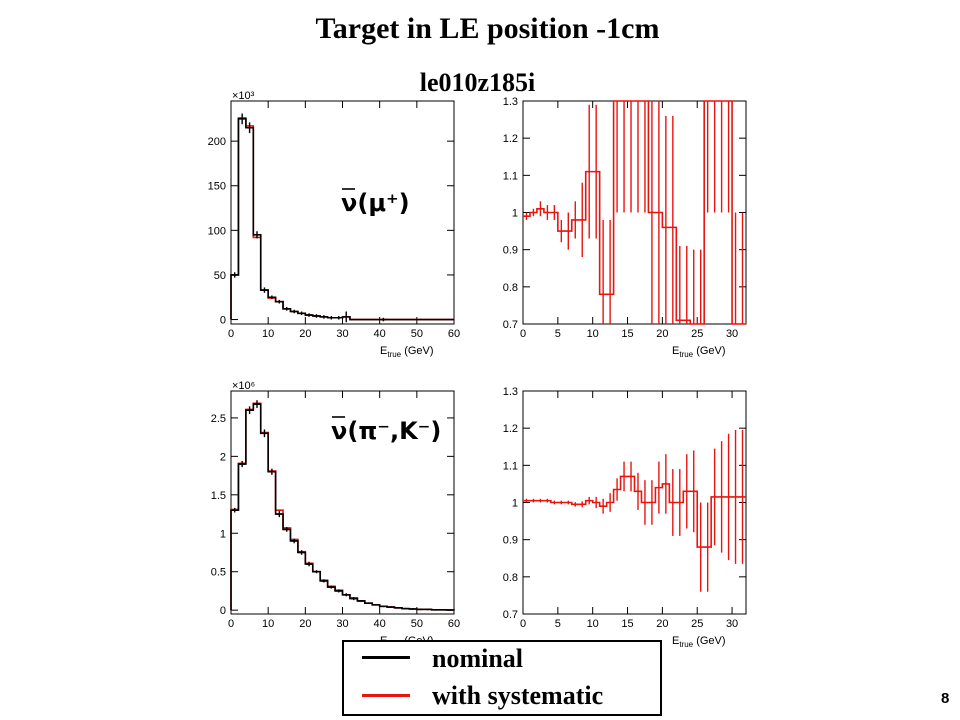 The height and width of the screenshot is (720, 960). What do you see at coordinates (477, 82) in the screenshot?
I see `page-subtitle: le010z185i` at bounding box center [477, 82].